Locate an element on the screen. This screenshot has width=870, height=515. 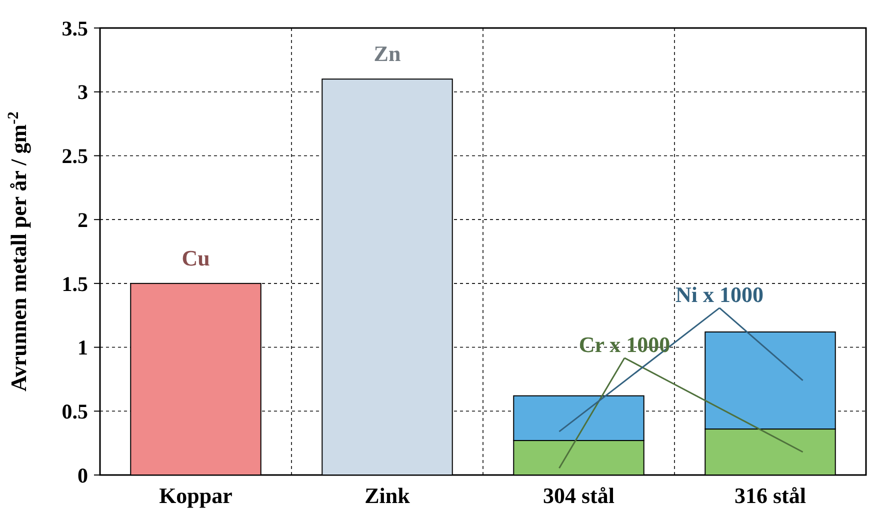
y-tick-label: 1 is located at coordinates (83, 348).